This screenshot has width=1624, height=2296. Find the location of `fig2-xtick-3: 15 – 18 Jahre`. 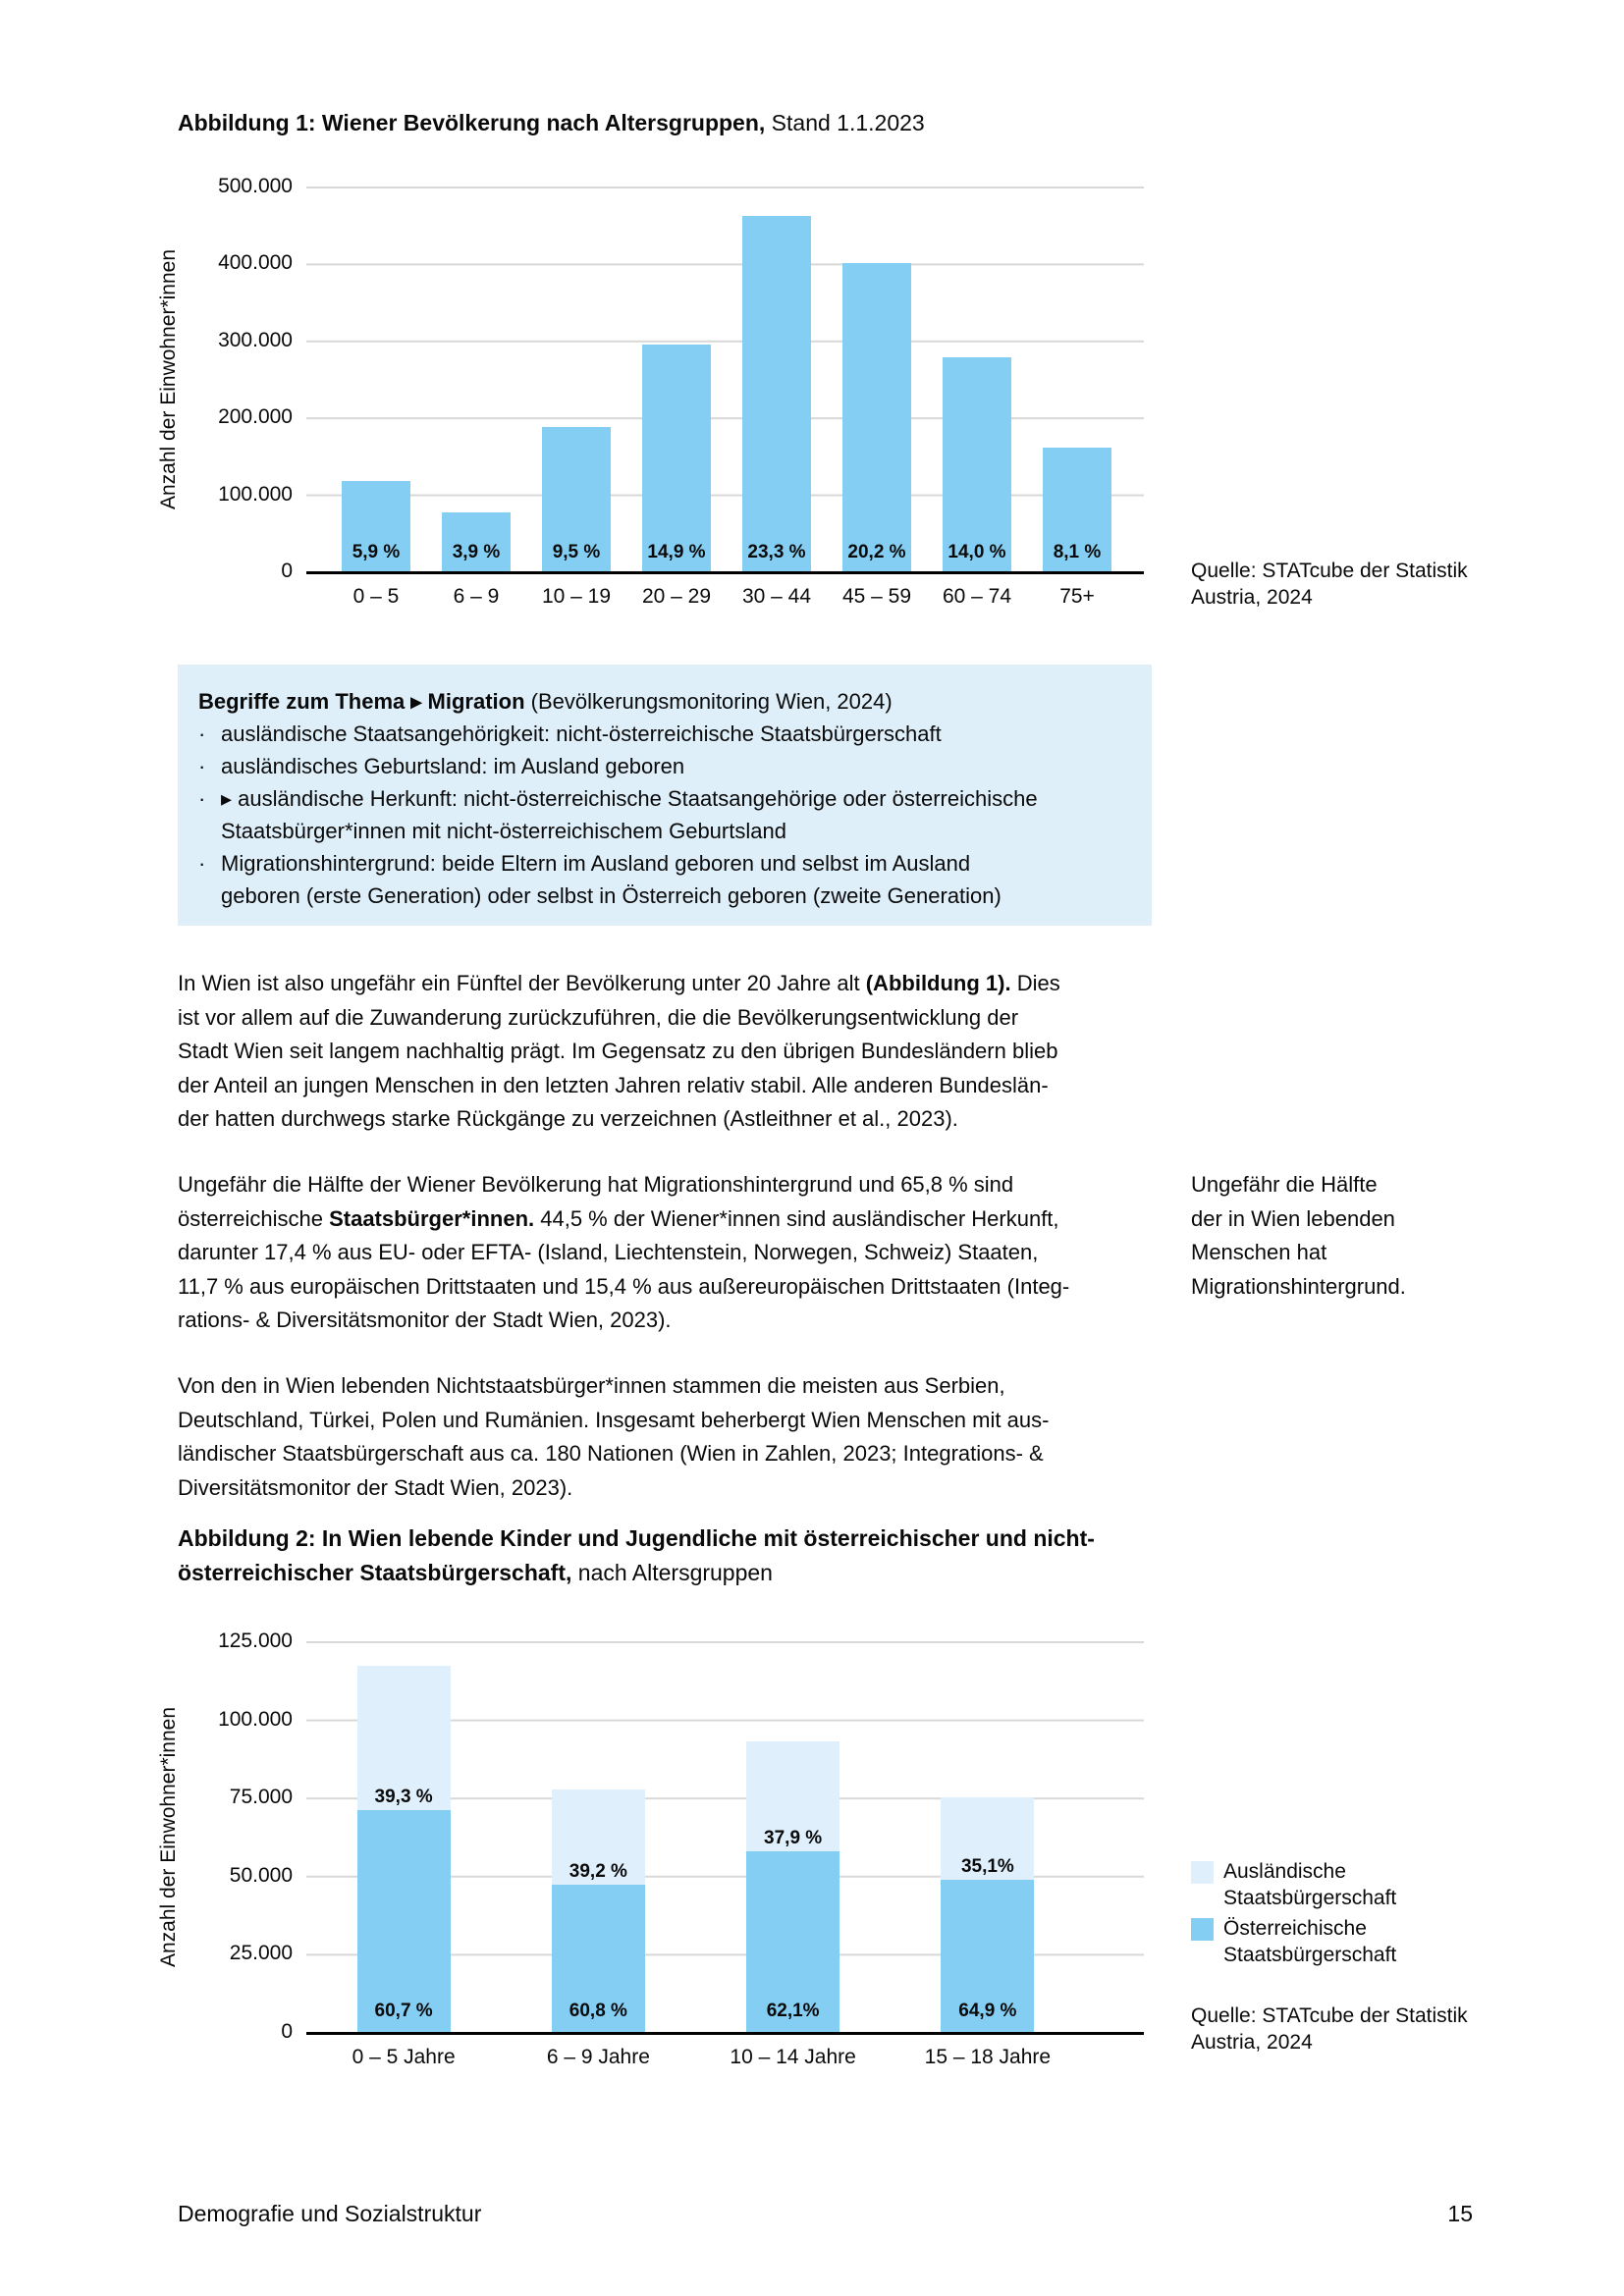

fig2-xtick-3: 15 – 18 Jahre is located at coordinates (988, 2057).